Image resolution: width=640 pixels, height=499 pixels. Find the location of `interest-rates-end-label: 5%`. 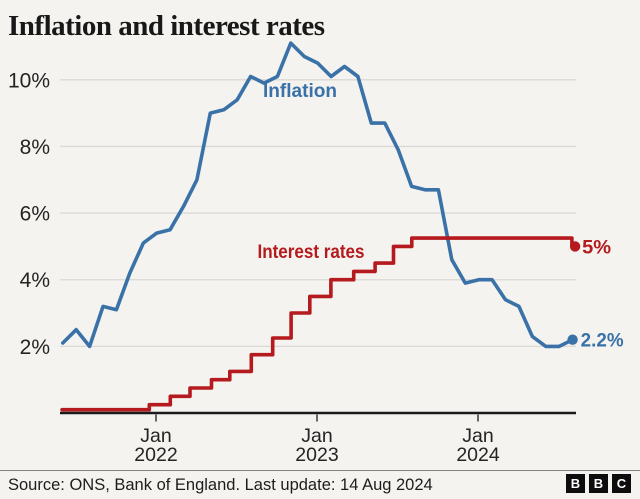

interest-rates-end-label: 5% is located at coordinates (596, 247).